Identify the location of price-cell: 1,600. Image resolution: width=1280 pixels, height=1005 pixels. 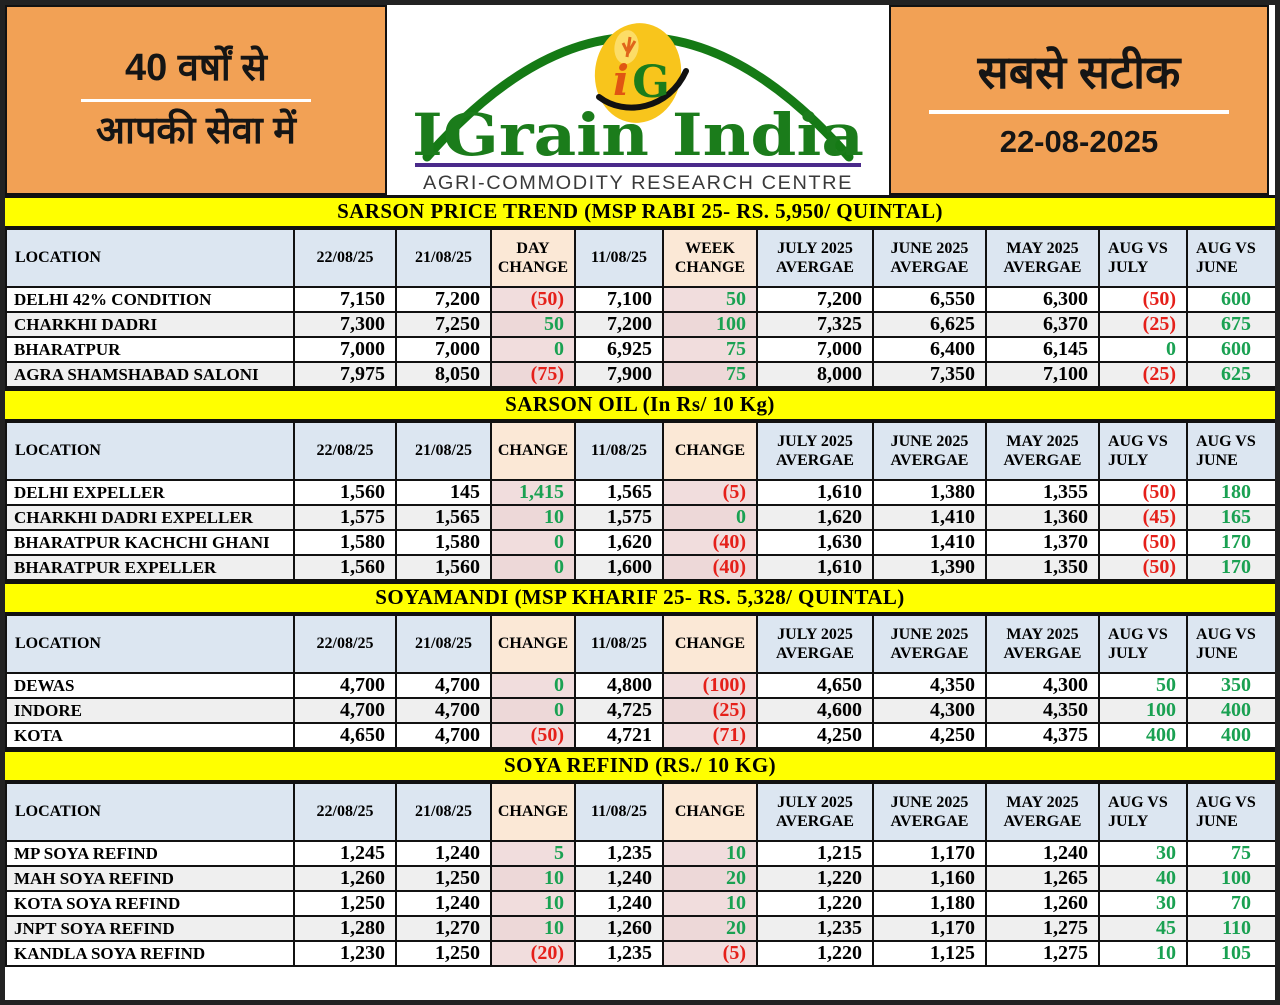
(619, 567).